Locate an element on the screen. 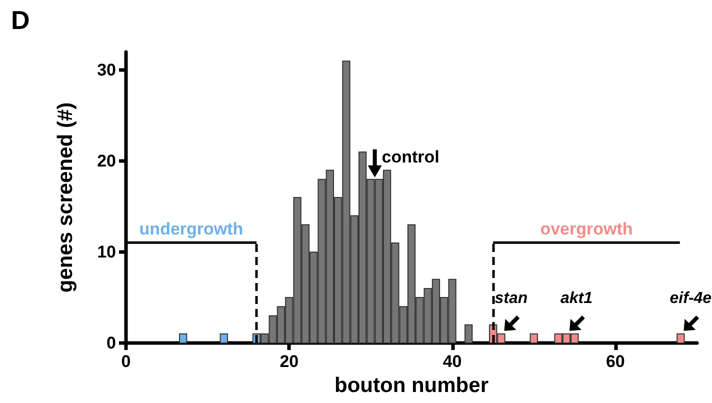 The height and width of the screenshot is (403, 712). y-tick-label: 20 is located at coordinates (106, 161).